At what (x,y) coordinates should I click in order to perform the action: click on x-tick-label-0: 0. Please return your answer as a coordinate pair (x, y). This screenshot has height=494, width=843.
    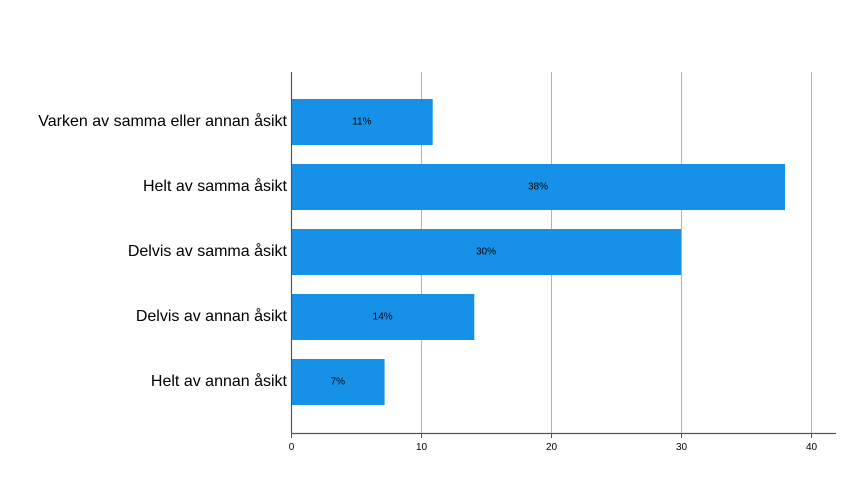
    Looking at the image, I should click on (292, 447).